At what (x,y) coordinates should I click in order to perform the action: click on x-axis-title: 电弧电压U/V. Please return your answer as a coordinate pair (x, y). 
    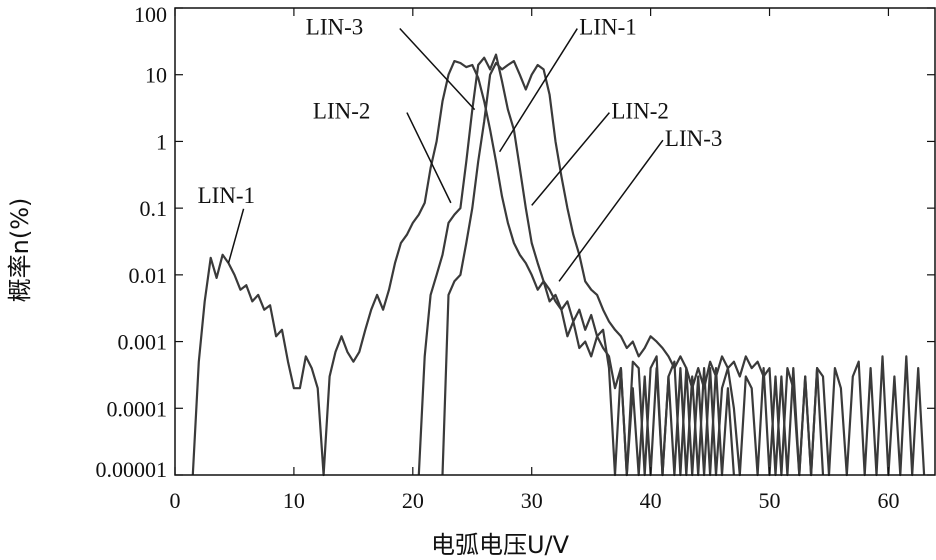
    Looking at the image, I should click on (500, 545).